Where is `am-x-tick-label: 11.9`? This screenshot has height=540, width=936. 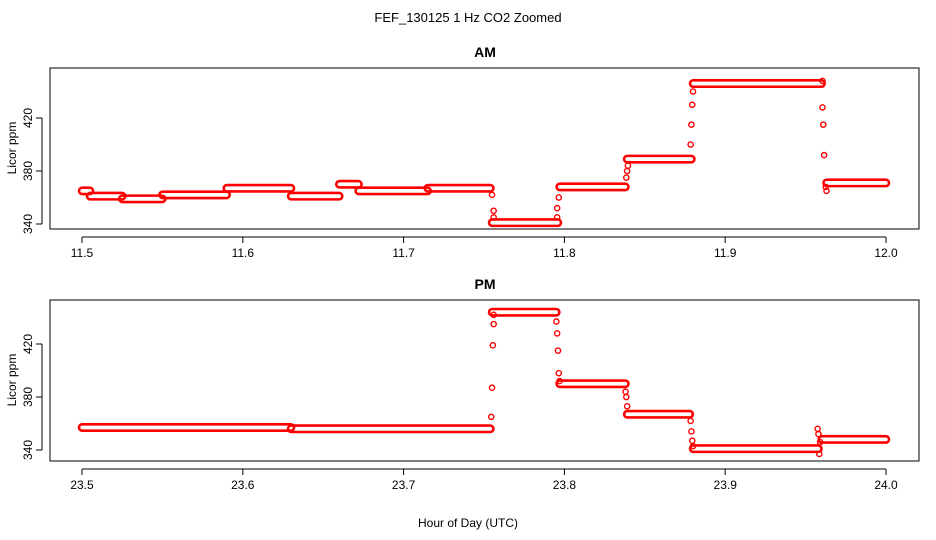
am-x-tick-label: 11.9 is located at coordinates (725, 253).